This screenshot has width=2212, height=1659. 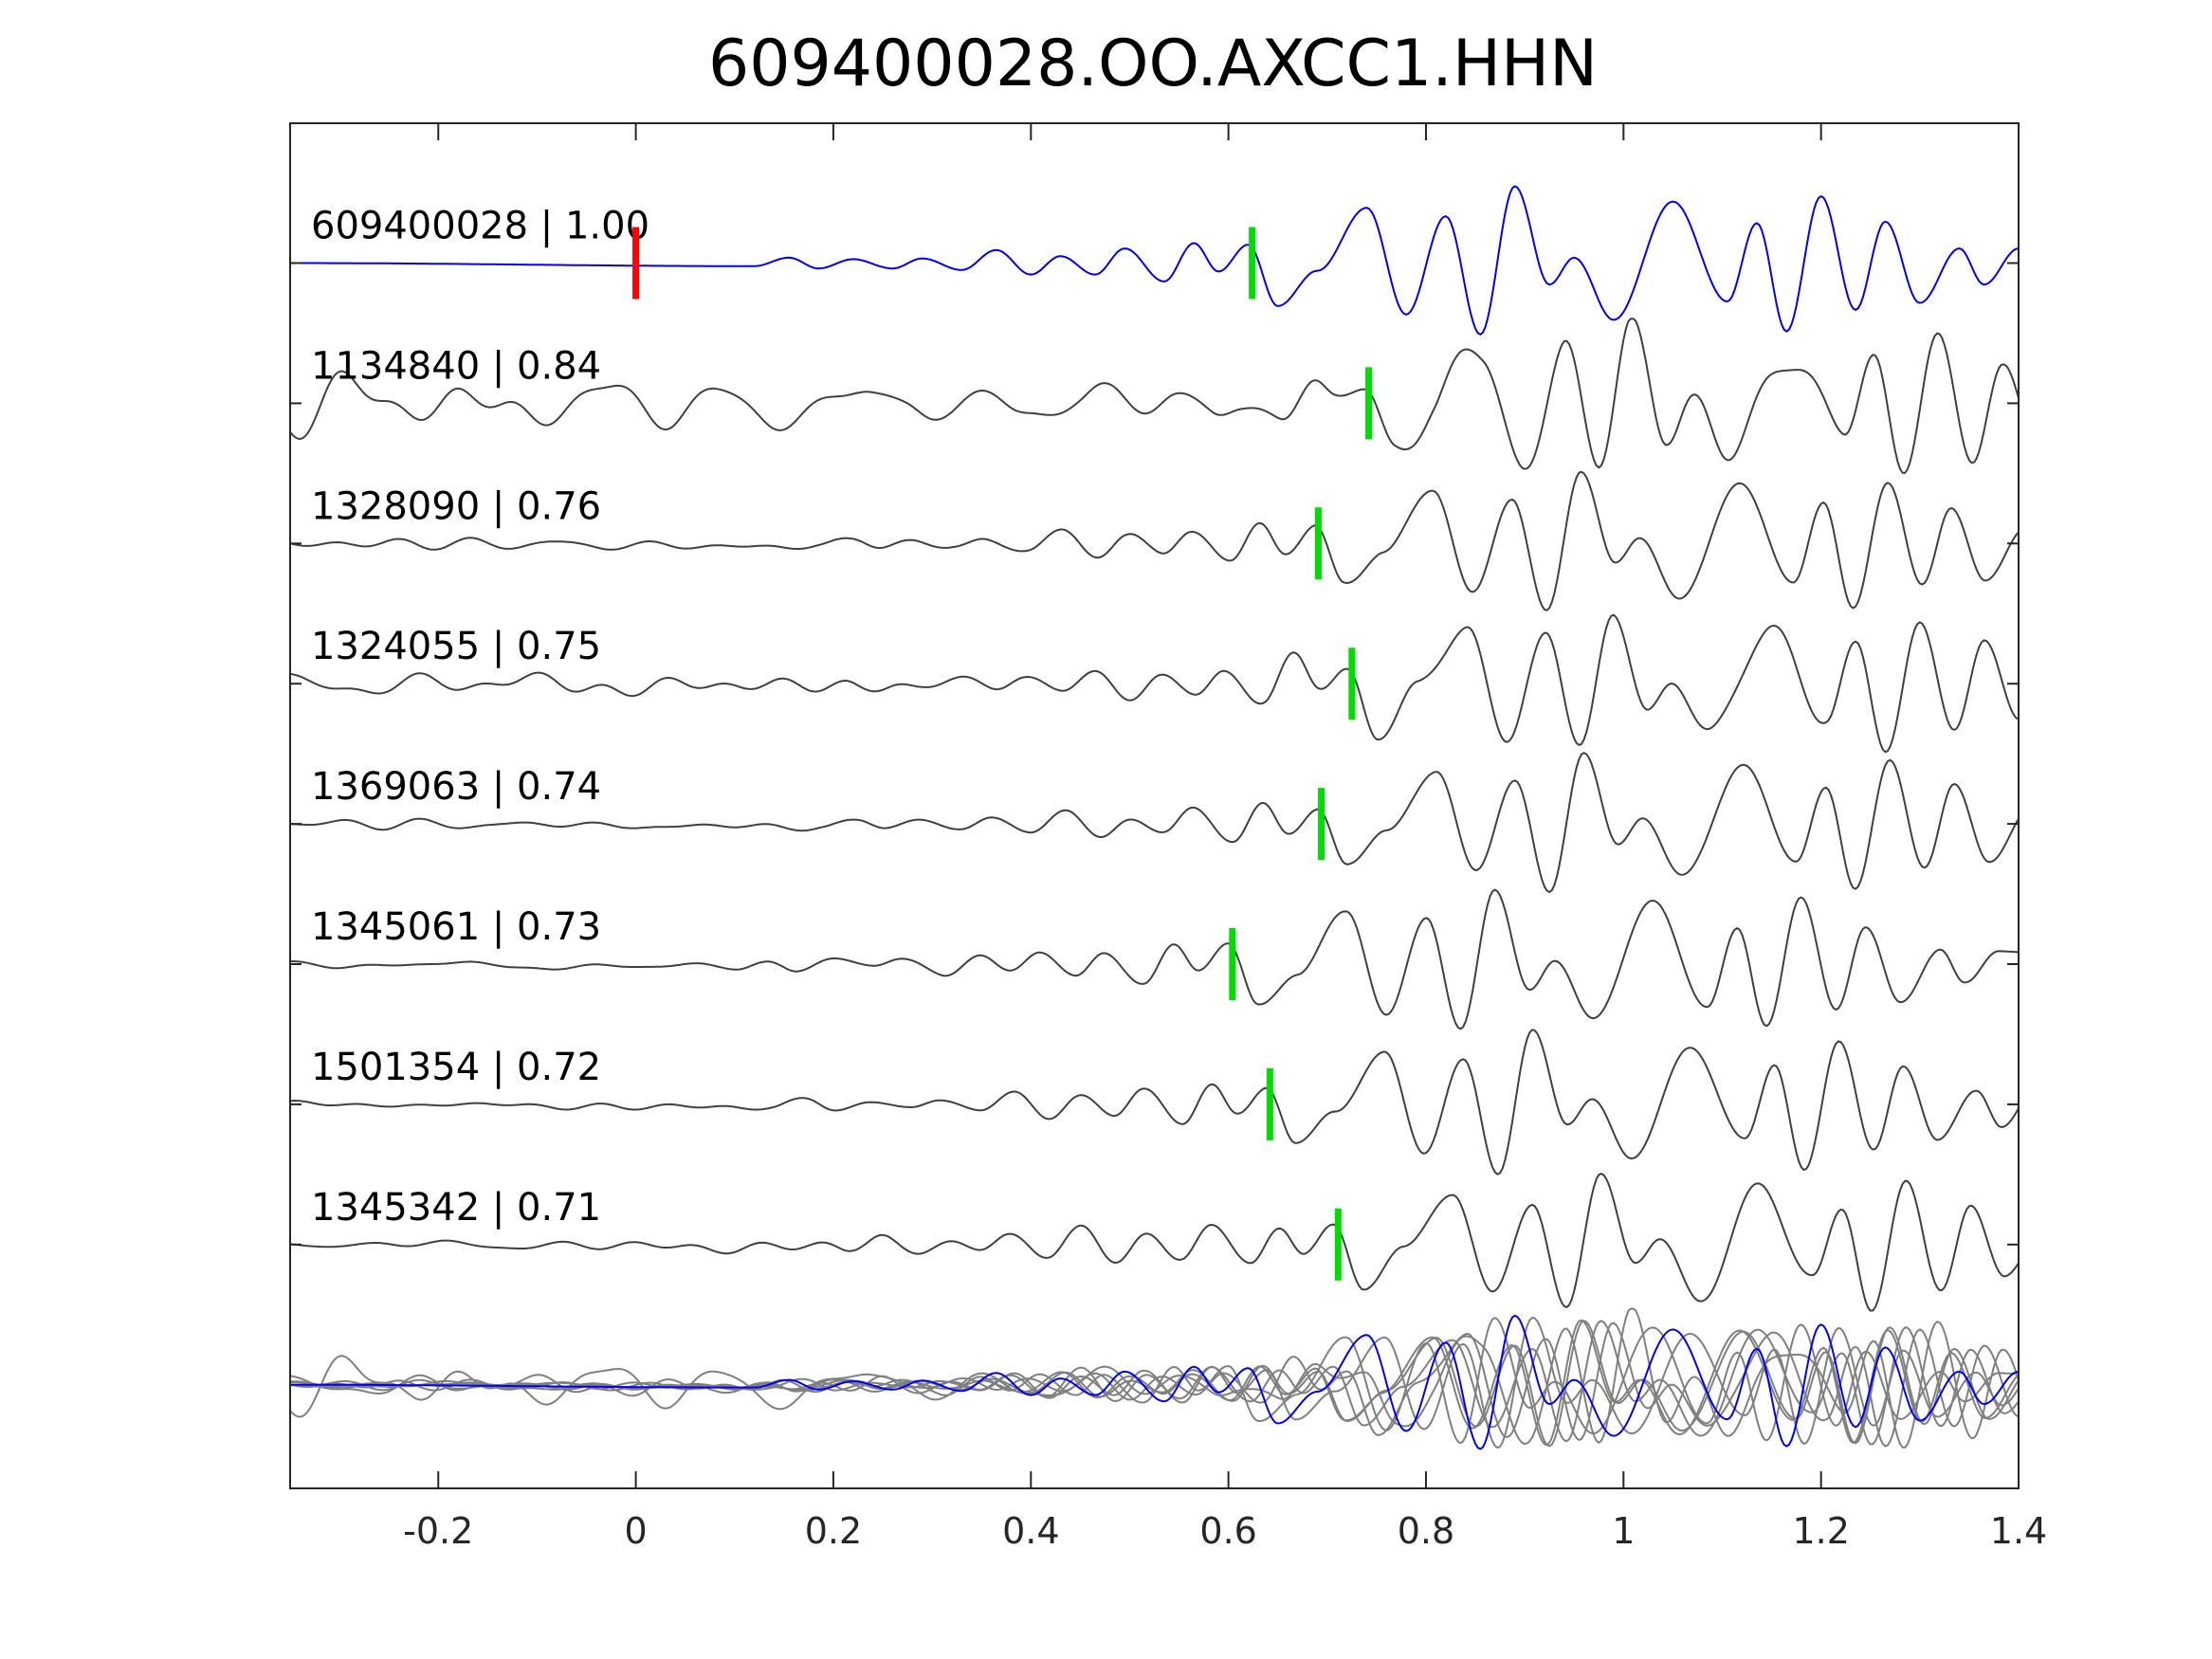 What do you see at coordinates (456, 366) in the screenshot?
I see `trace-label: 1134840 | 0.84` at bounding box center [456, 366].